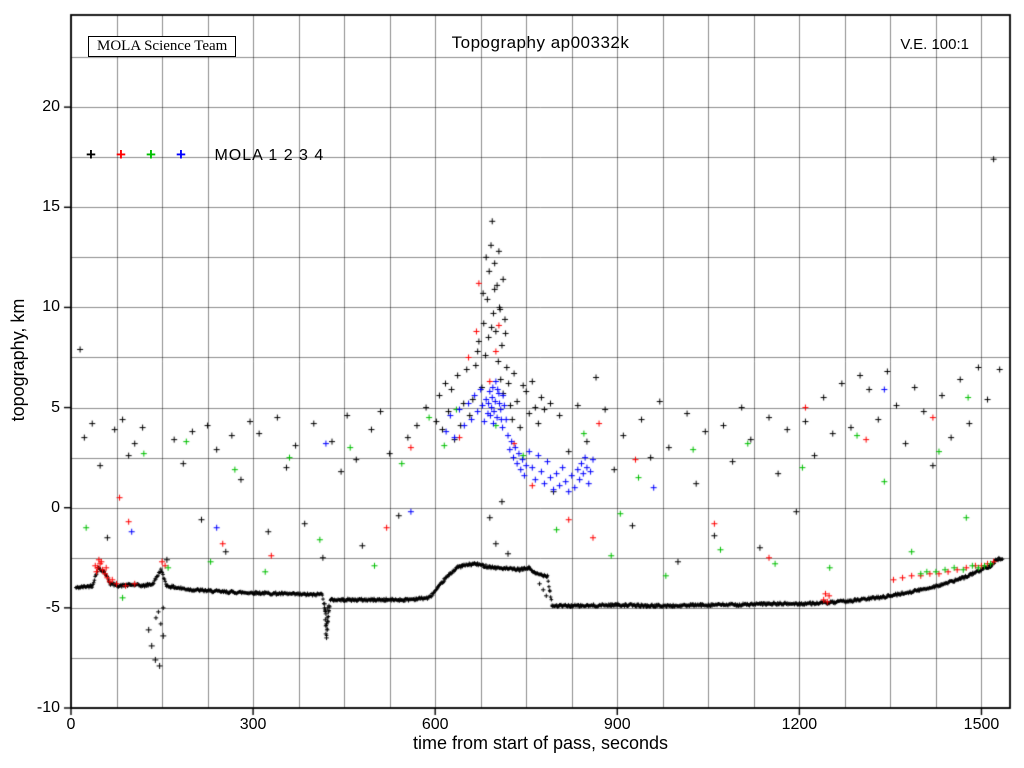 The width and height of the screenshot is (1024, 768). Describe the element at coordinates (18, 360) in the screenshot. I see `y-axis-title: topography, km` at that location.